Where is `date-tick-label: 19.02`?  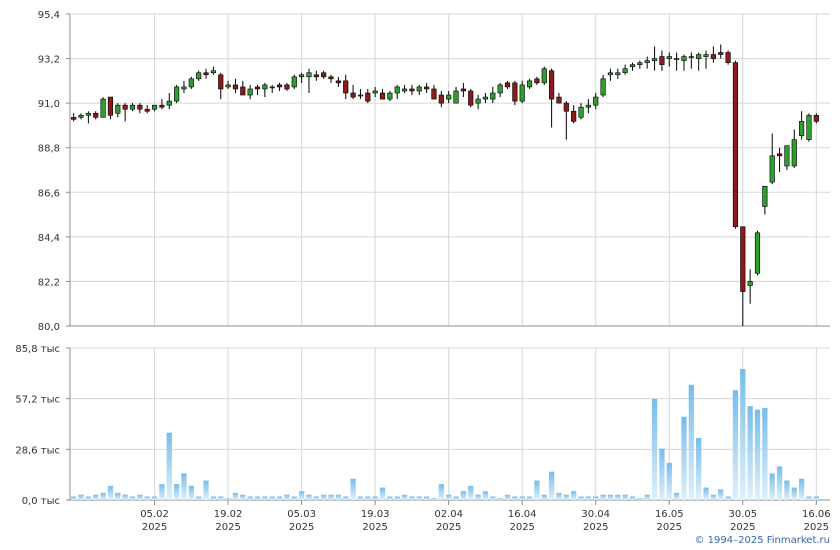 date-tick-label: 19.02 is located at coordinates (228, 514).